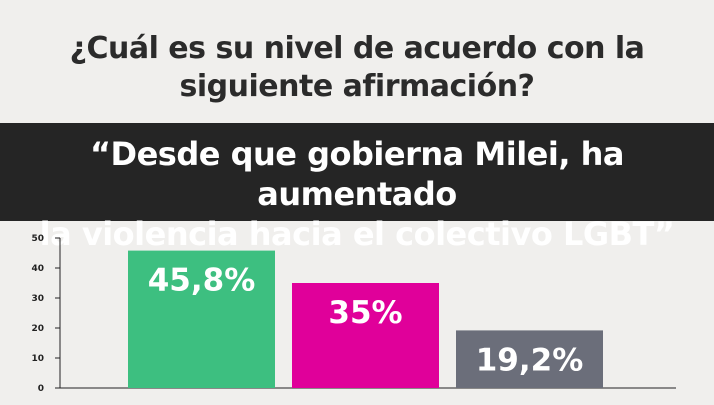 The width and height of the screenshot is (714, 405). What do you see at coordinates (357, 48) in the screenshot?
I see `question-line-1: ¿Cuál es su nivel de acuerdo con la` at bounding box center [357, 48].